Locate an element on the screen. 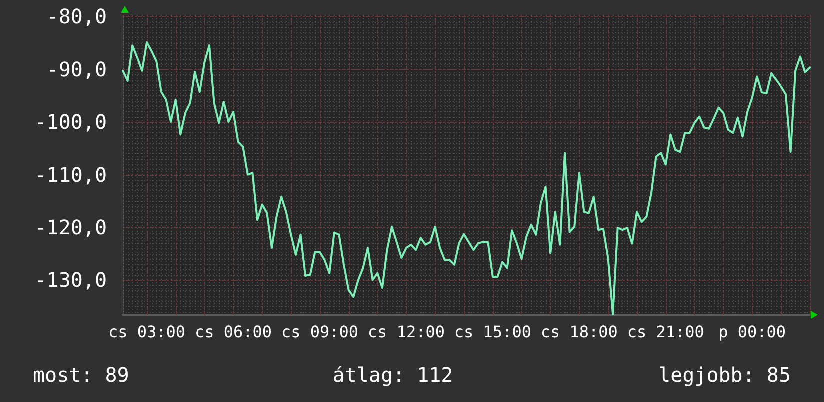 The height and width of the screenshot is (402, 824). text: legjobb: 85 is located at coordinates (724, 375).